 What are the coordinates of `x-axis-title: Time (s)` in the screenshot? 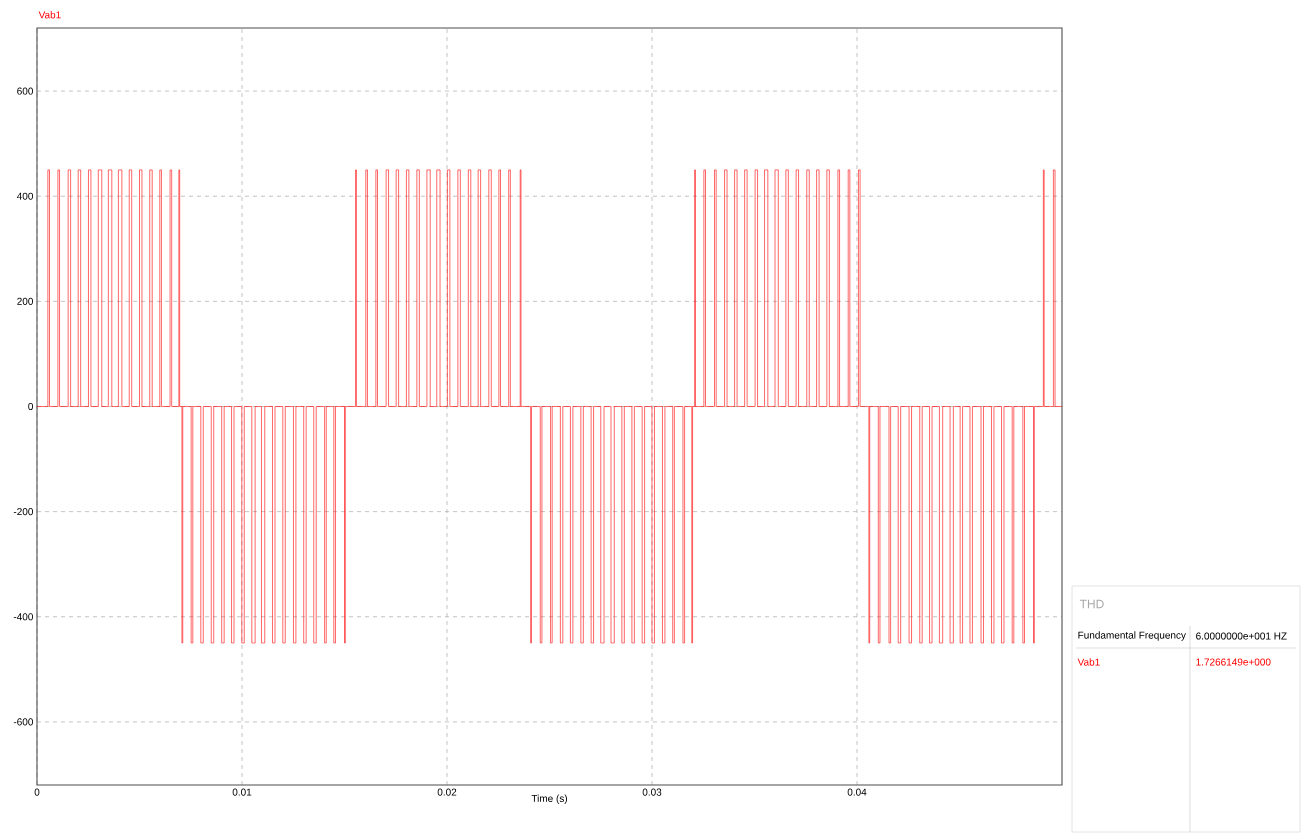 It's located at (549, 799).